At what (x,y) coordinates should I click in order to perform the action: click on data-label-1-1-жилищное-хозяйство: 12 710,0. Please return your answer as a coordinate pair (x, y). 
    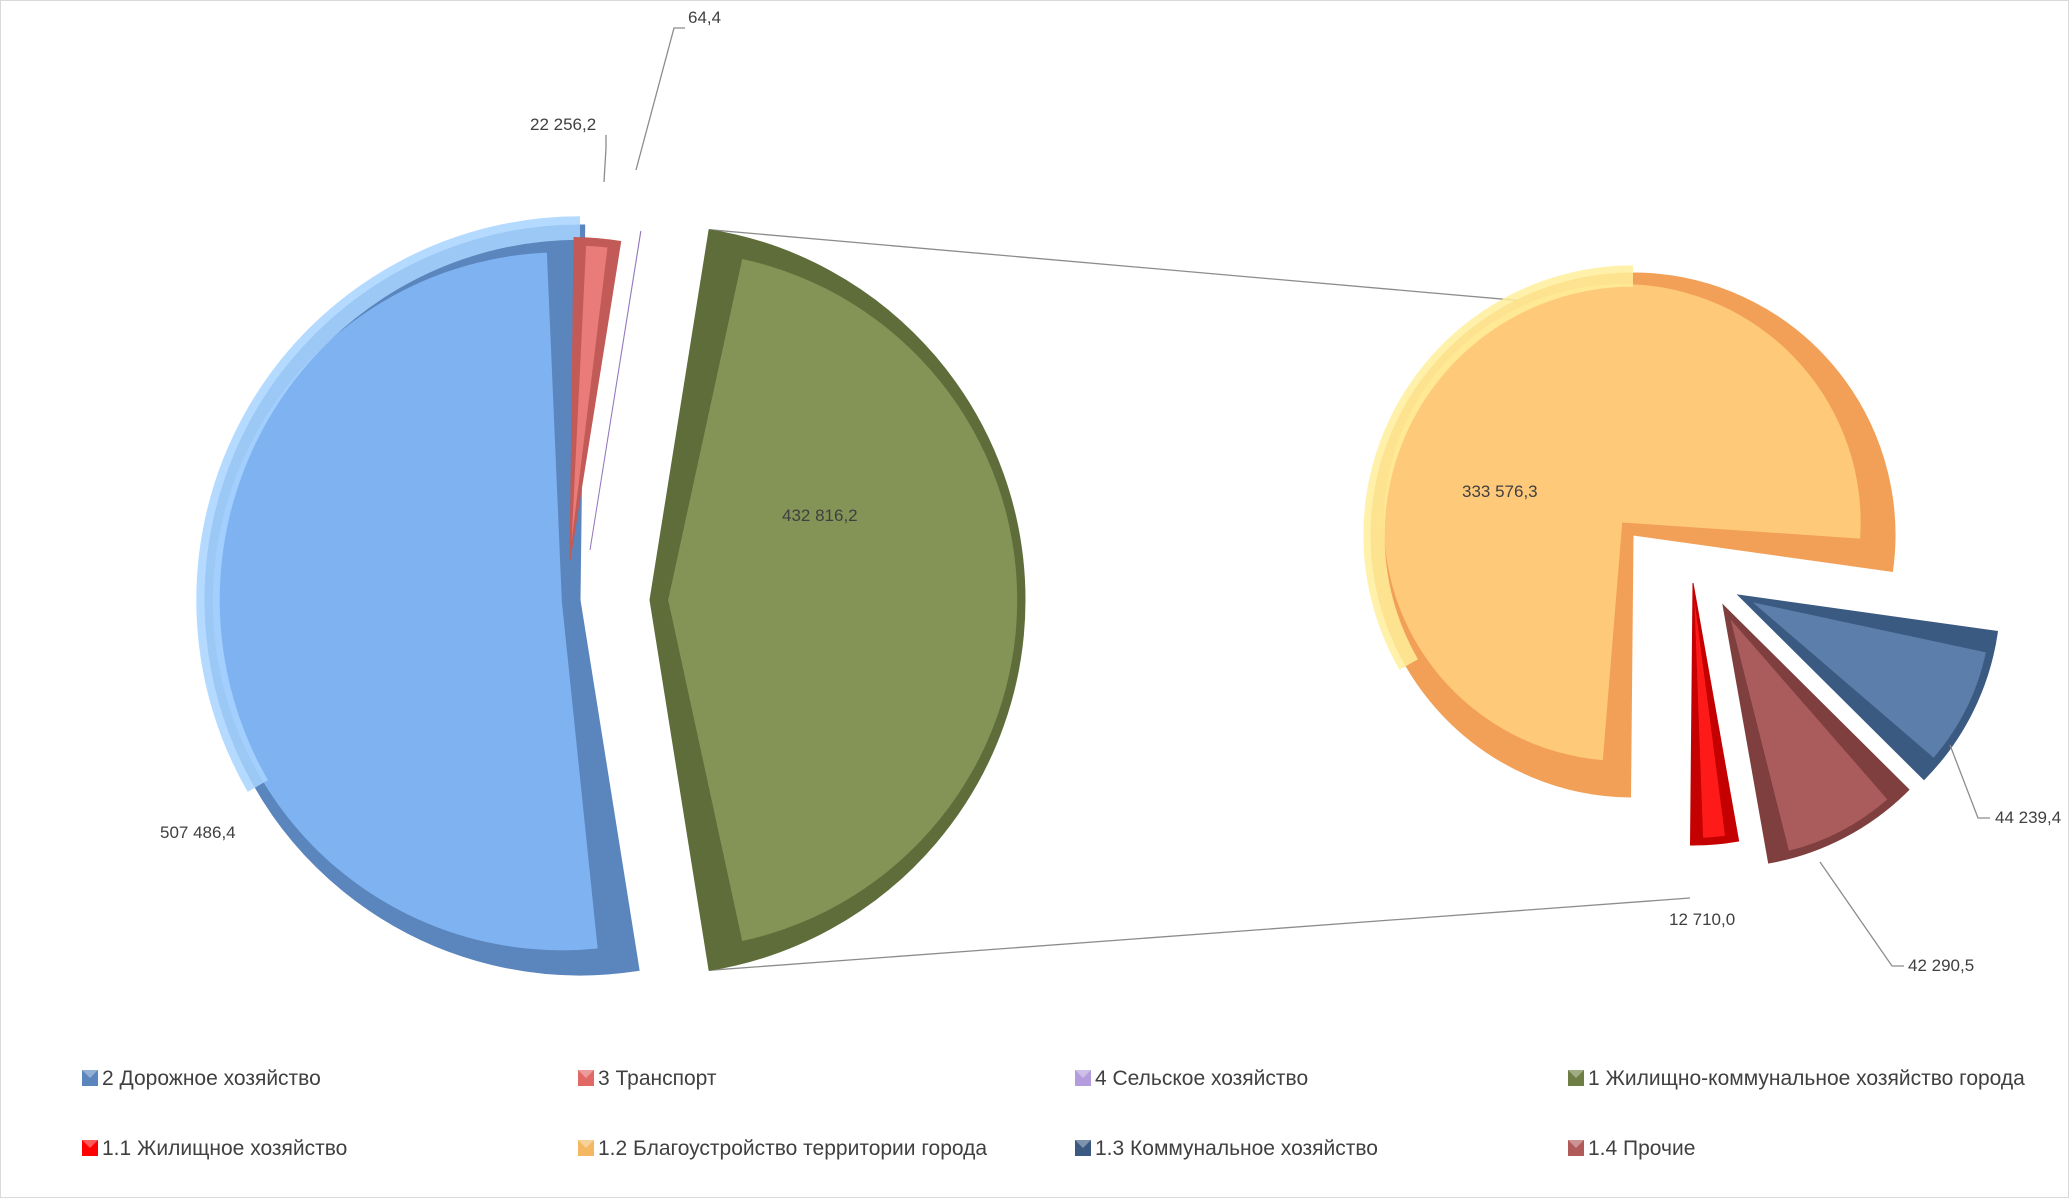
    Looking at the image, I should click on (1702, 919).